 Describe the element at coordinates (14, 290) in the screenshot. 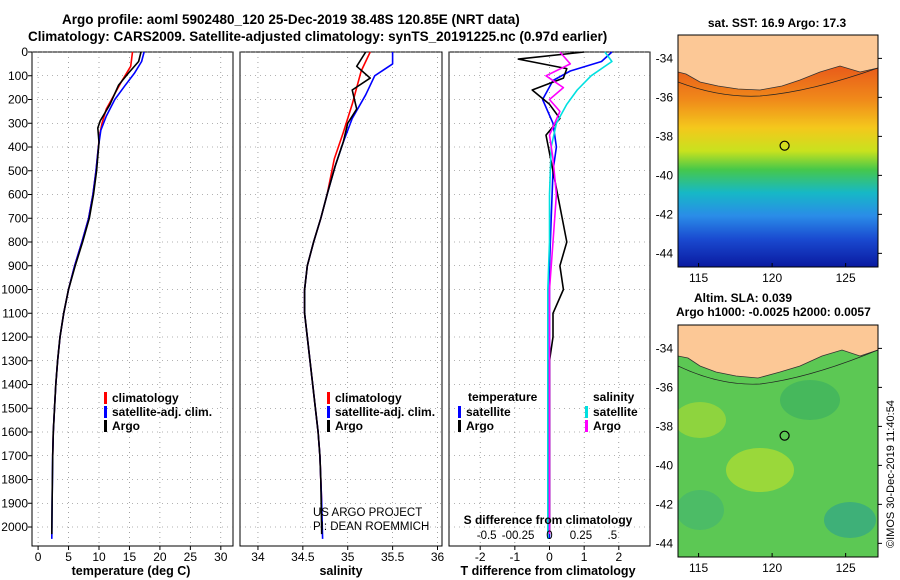

I see `y-tick-label: 1000` at that location.